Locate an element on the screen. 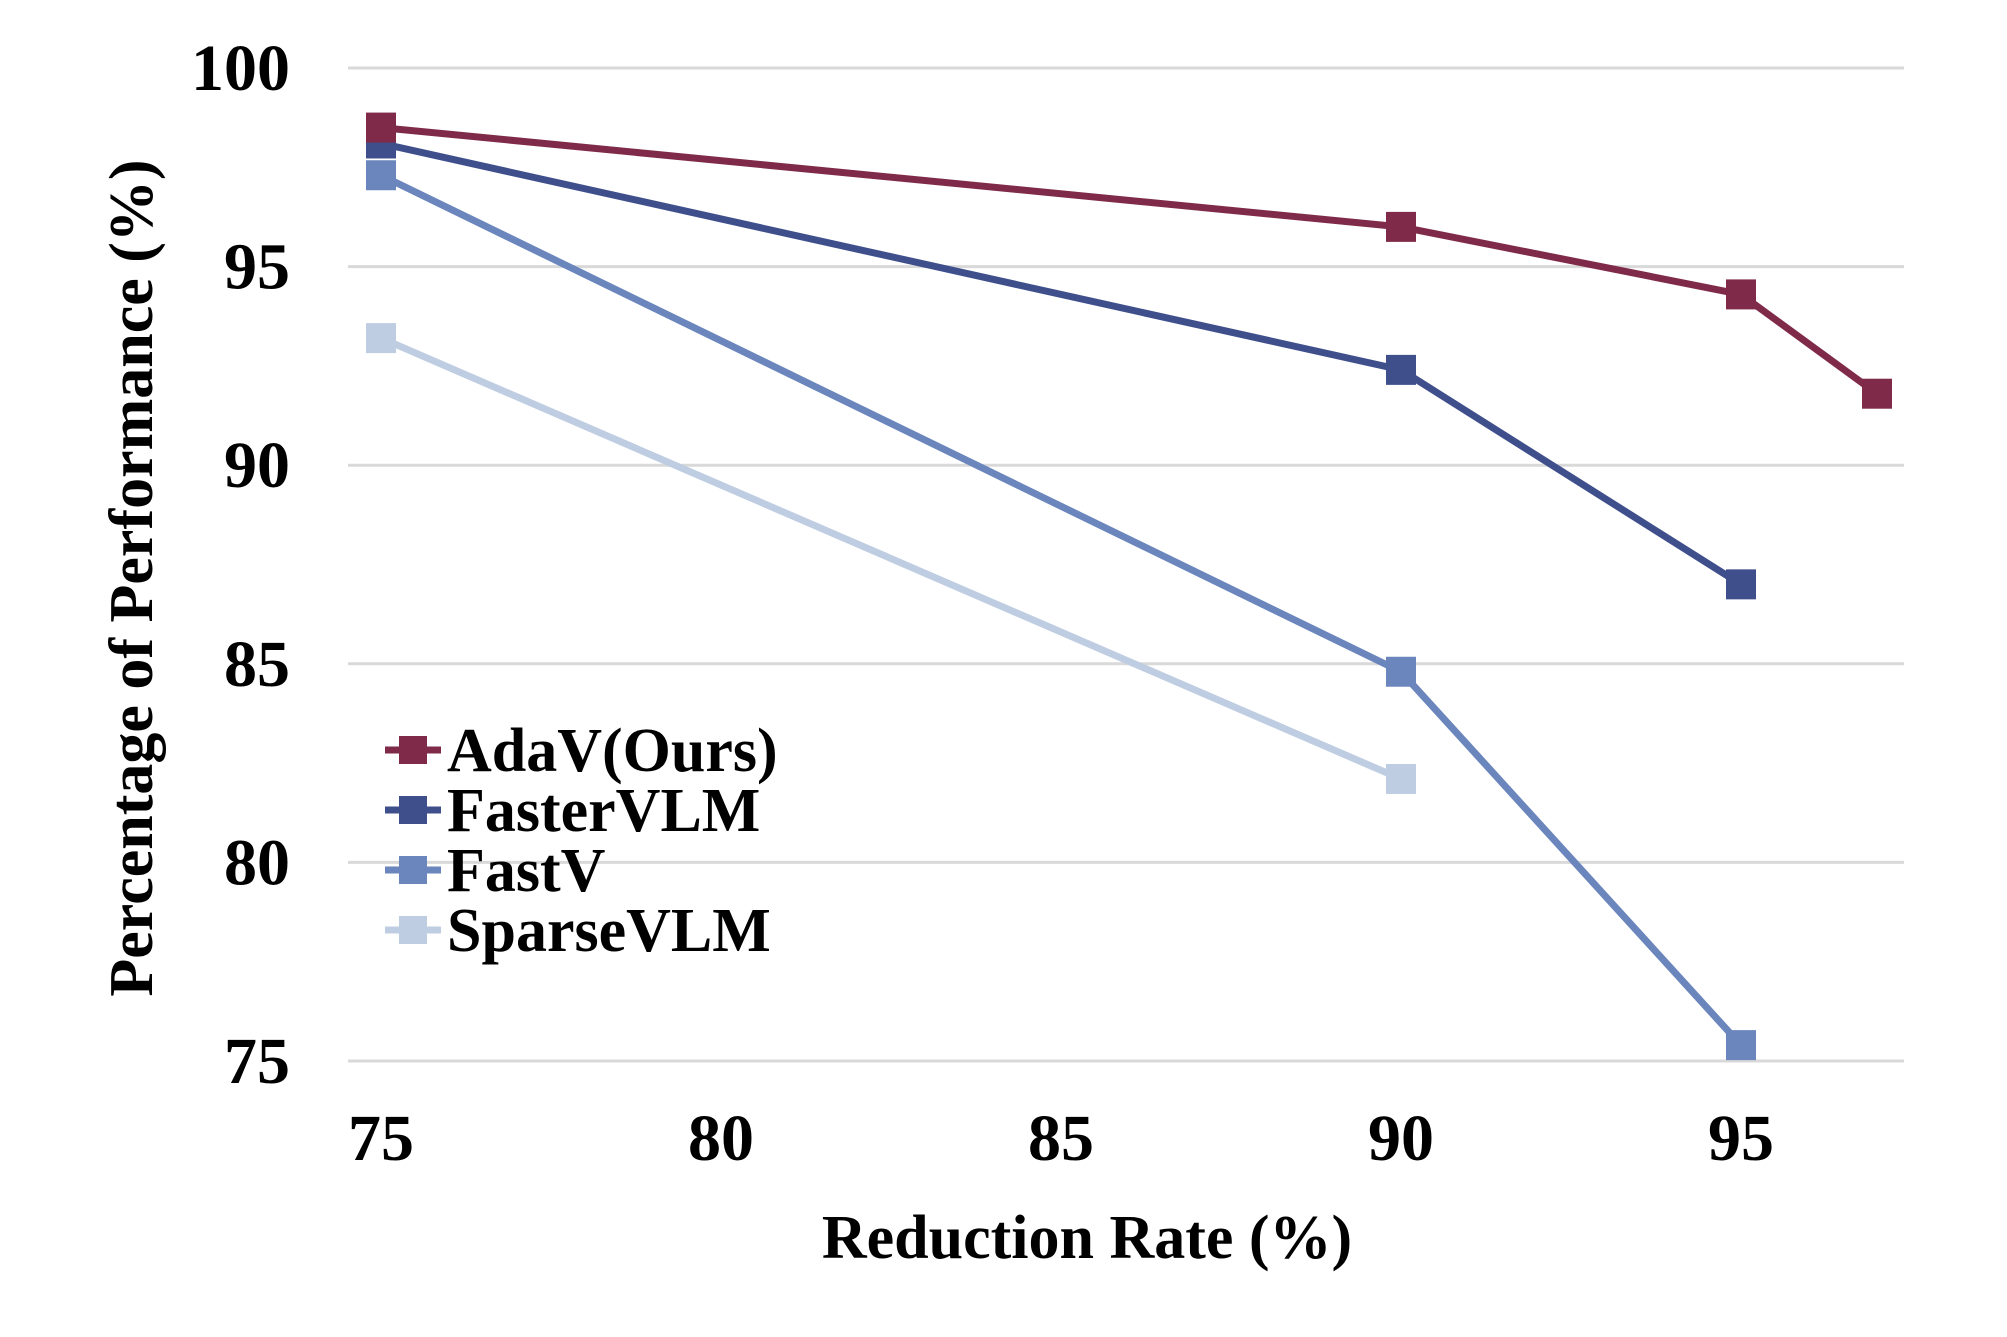  legend-item: AdaV(Ours) is located at coordinates (581, 751).